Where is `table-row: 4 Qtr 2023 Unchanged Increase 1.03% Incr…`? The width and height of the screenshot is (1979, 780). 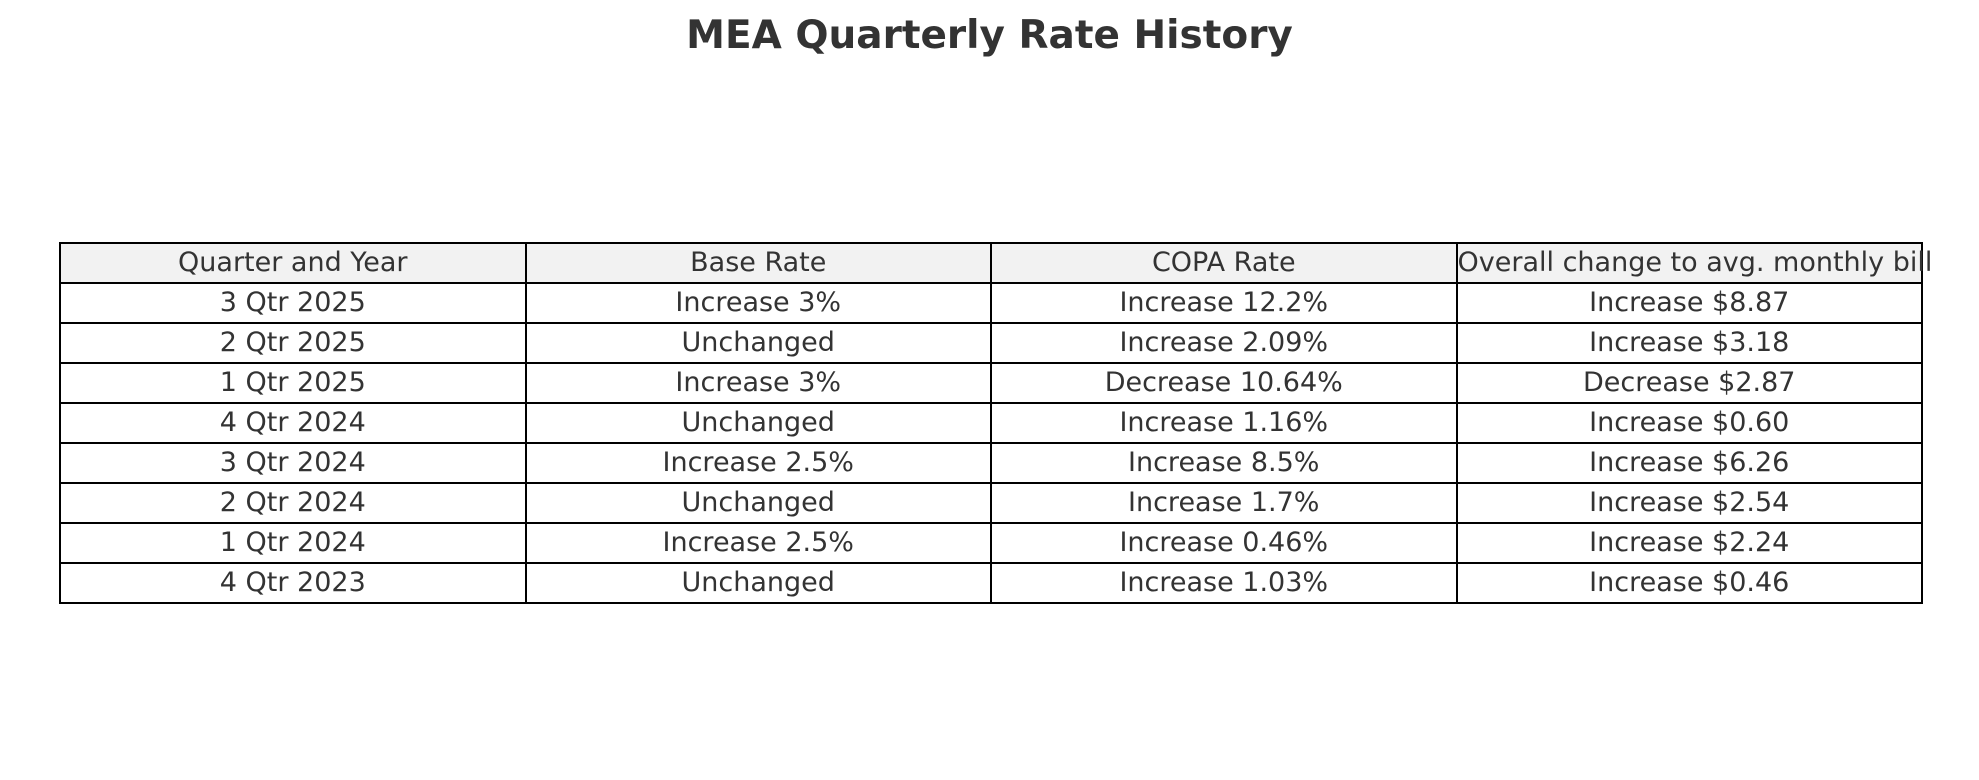 table-row: 4 Qtr 2023 Unchanged Increase 1.03% Incr… is located at coordinates (991, 583).